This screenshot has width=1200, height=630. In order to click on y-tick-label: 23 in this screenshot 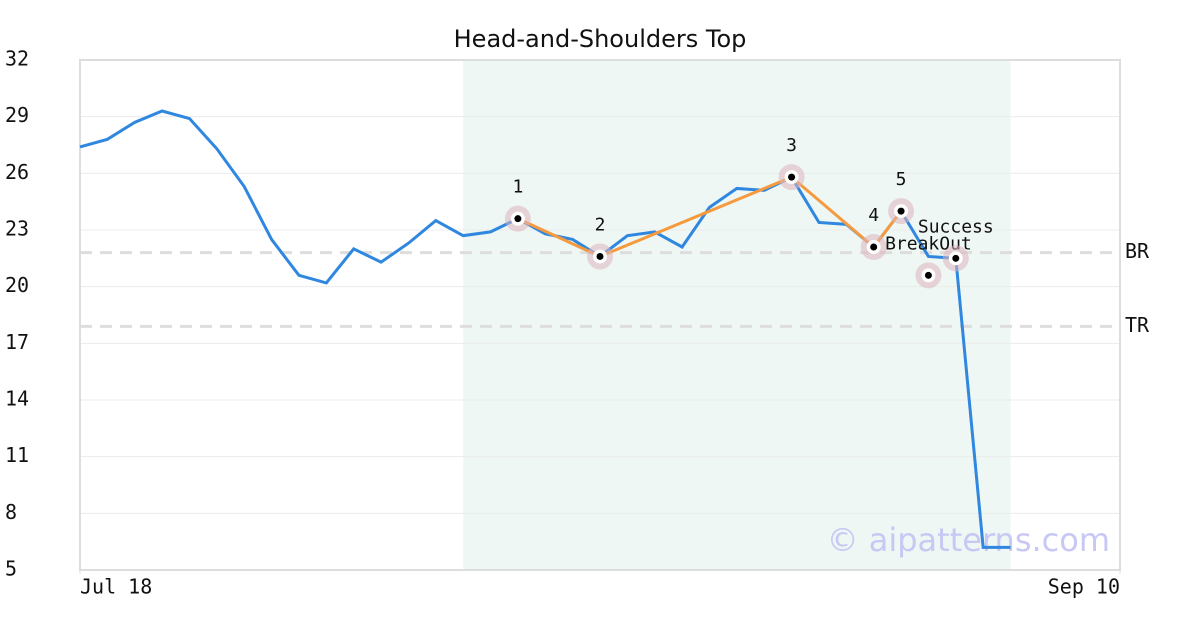, I will do `click(17, 229)`.